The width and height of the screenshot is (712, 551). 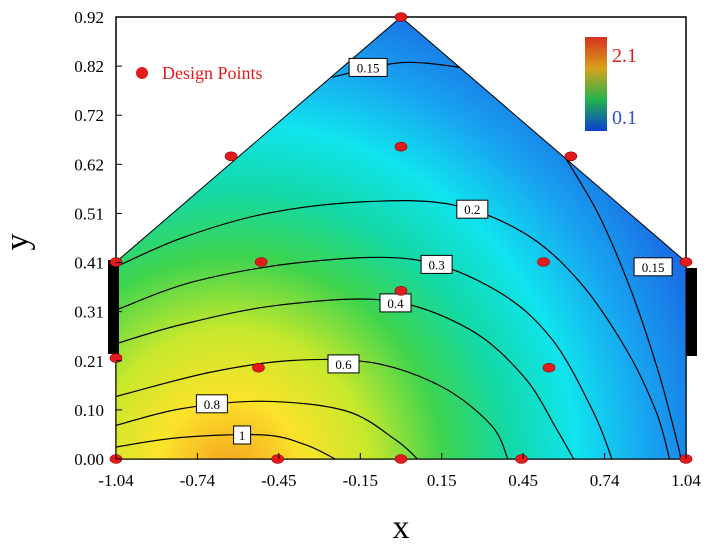 I want to click on y-tick-label: 0.10, so click(x=89, y=410).